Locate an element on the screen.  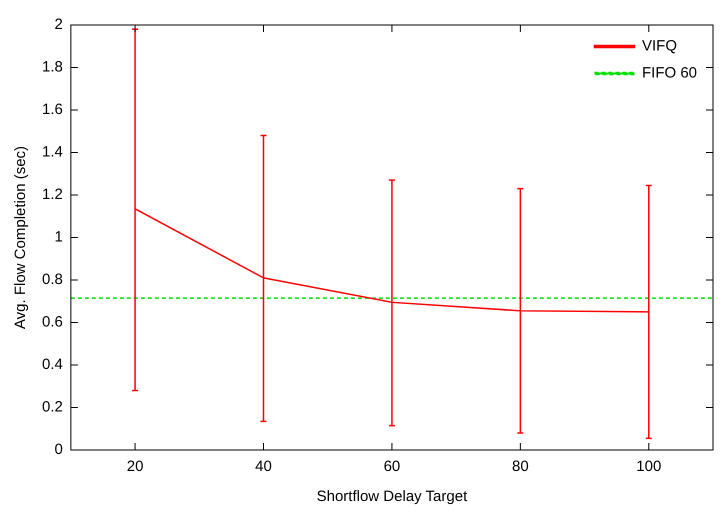
y-tick-label: 0.2 is located at coordinates (52, 407).